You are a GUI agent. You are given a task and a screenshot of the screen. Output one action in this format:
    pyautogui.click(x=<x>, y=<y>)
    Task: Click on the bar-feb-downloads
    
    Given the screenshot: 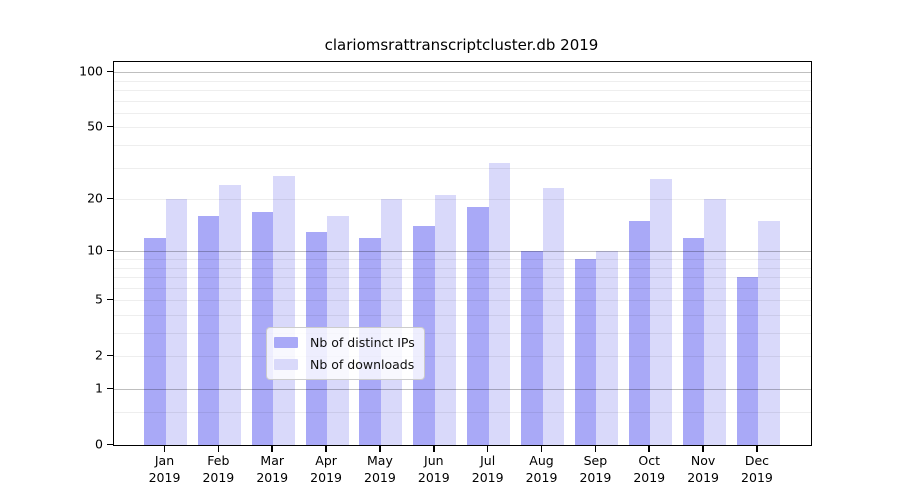 What is the action you would take?
    pyautogui.click(x=230, y=315)
    